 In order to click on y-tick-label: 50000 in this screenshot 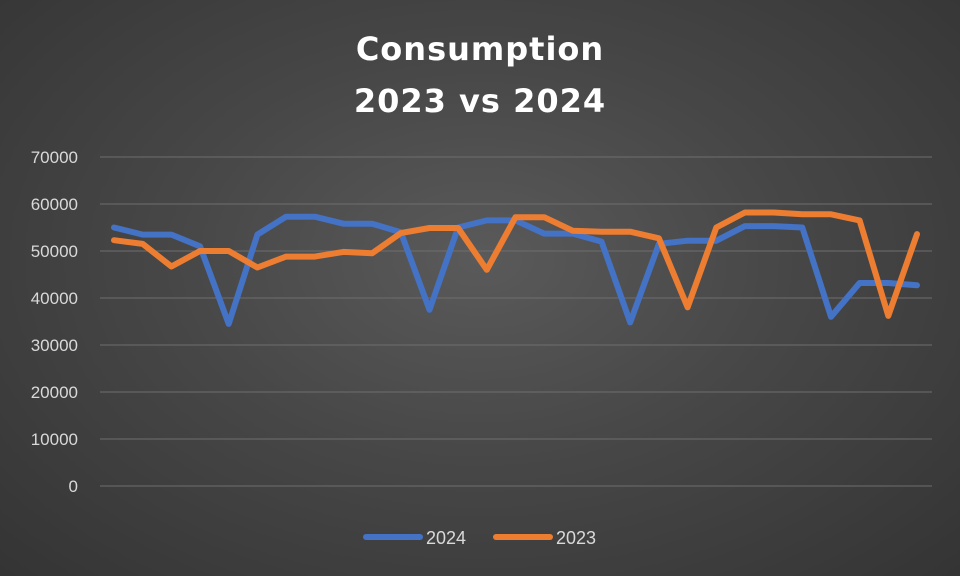, I will do `click(54, 251)`.